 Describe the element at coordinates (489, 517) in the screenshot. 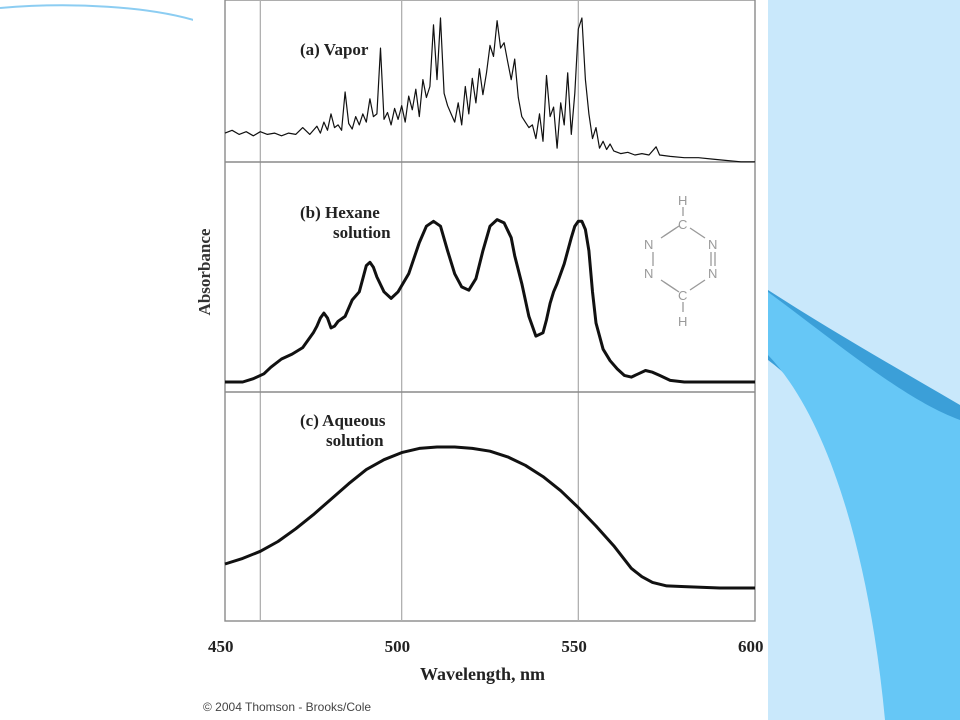

I see `aqueous-spectrum-line` at that location.